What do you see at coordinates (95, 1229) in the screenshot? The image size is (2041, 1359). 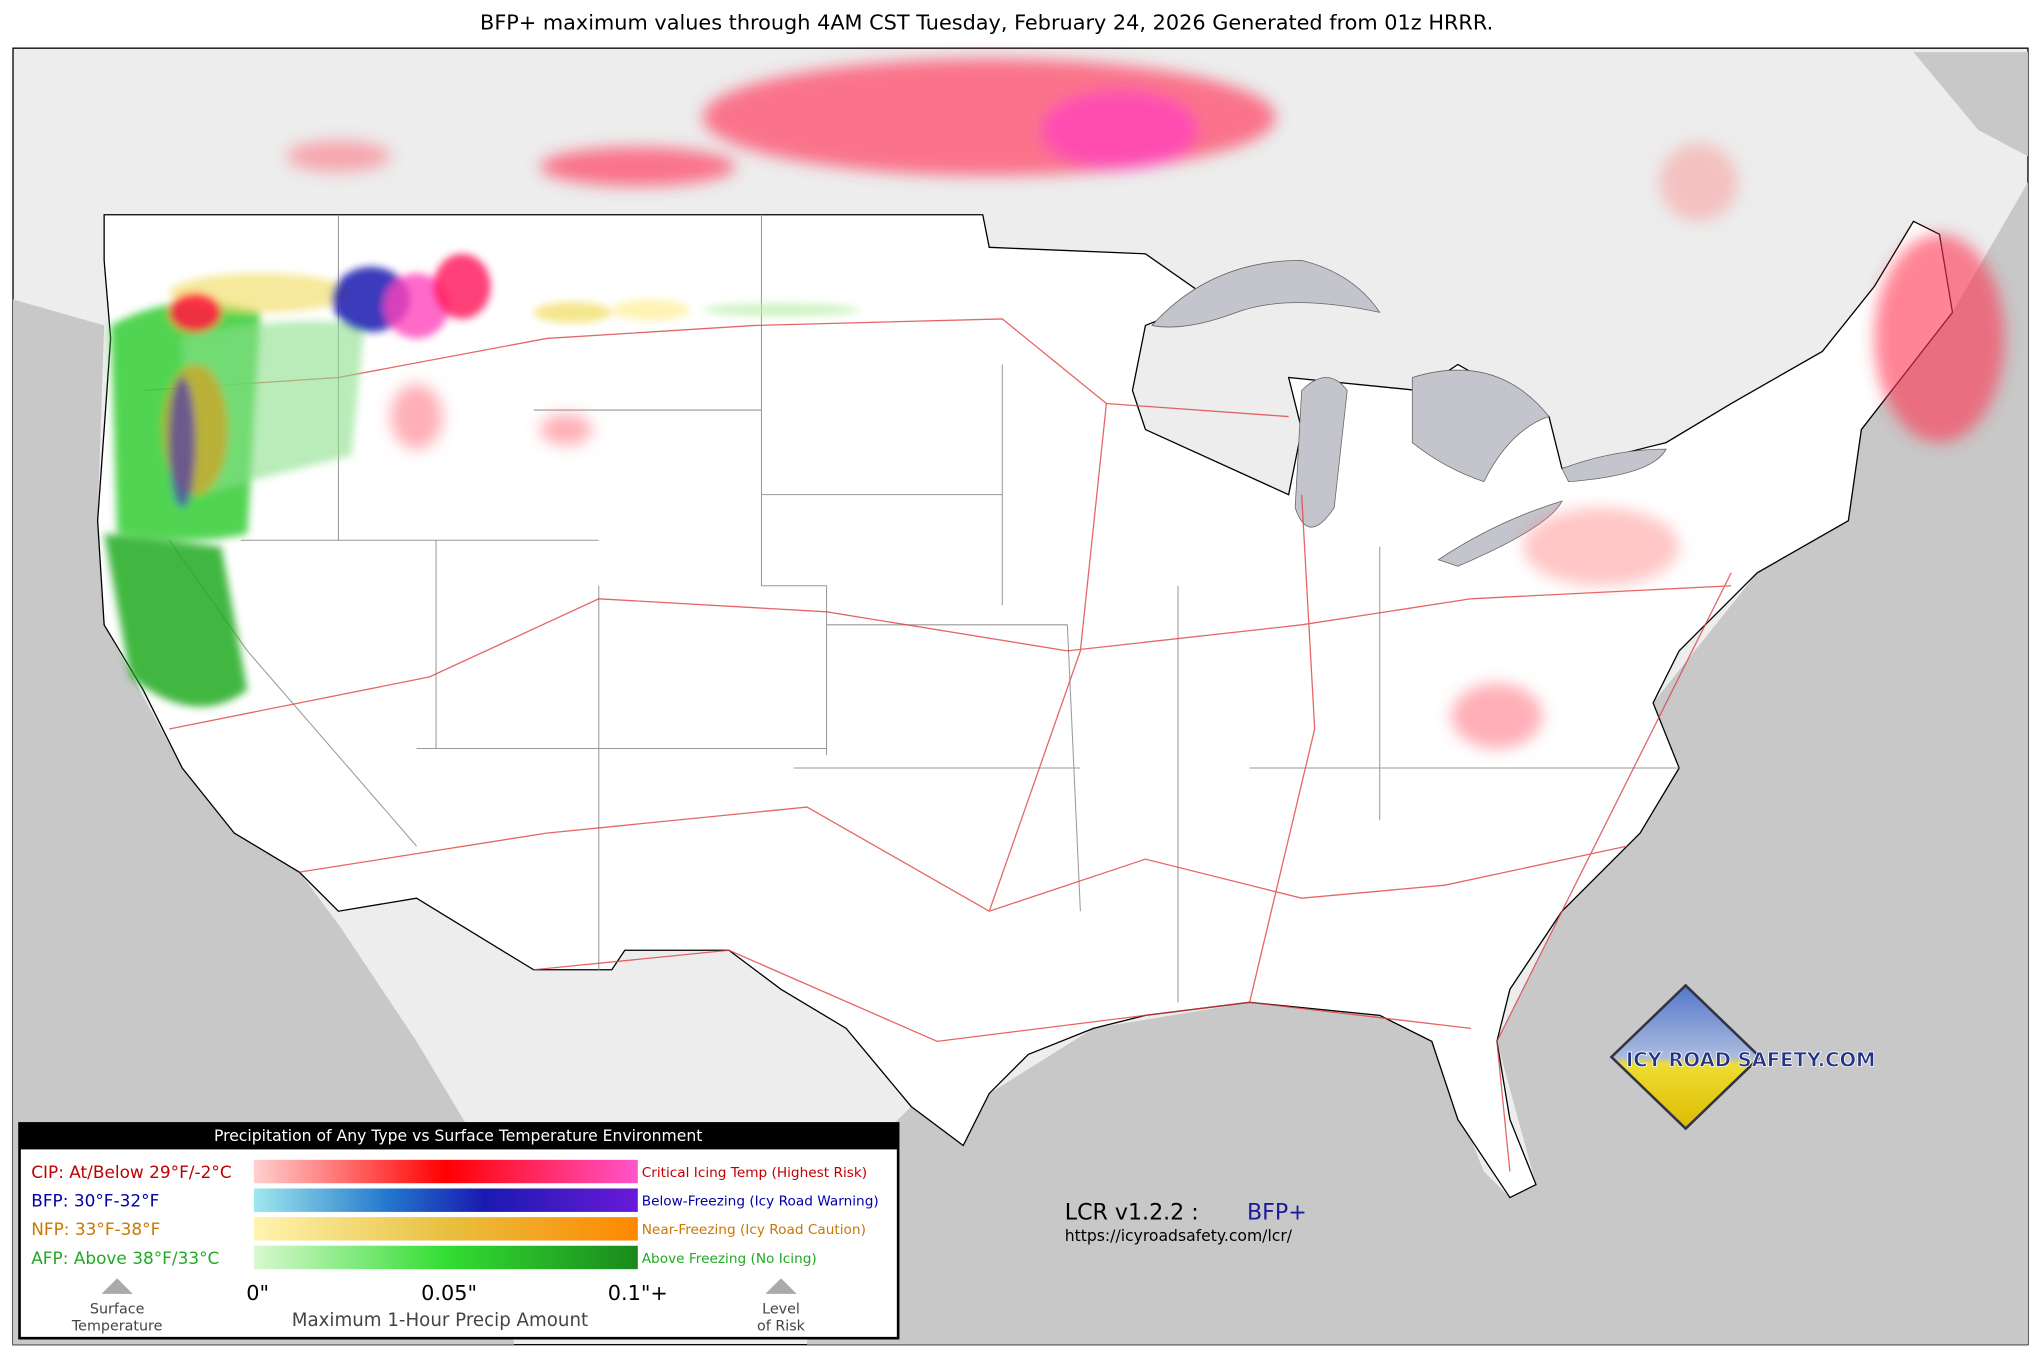 I see `legend-label: NFP: 33°F-38°F` at bounding box center [95, 1229].